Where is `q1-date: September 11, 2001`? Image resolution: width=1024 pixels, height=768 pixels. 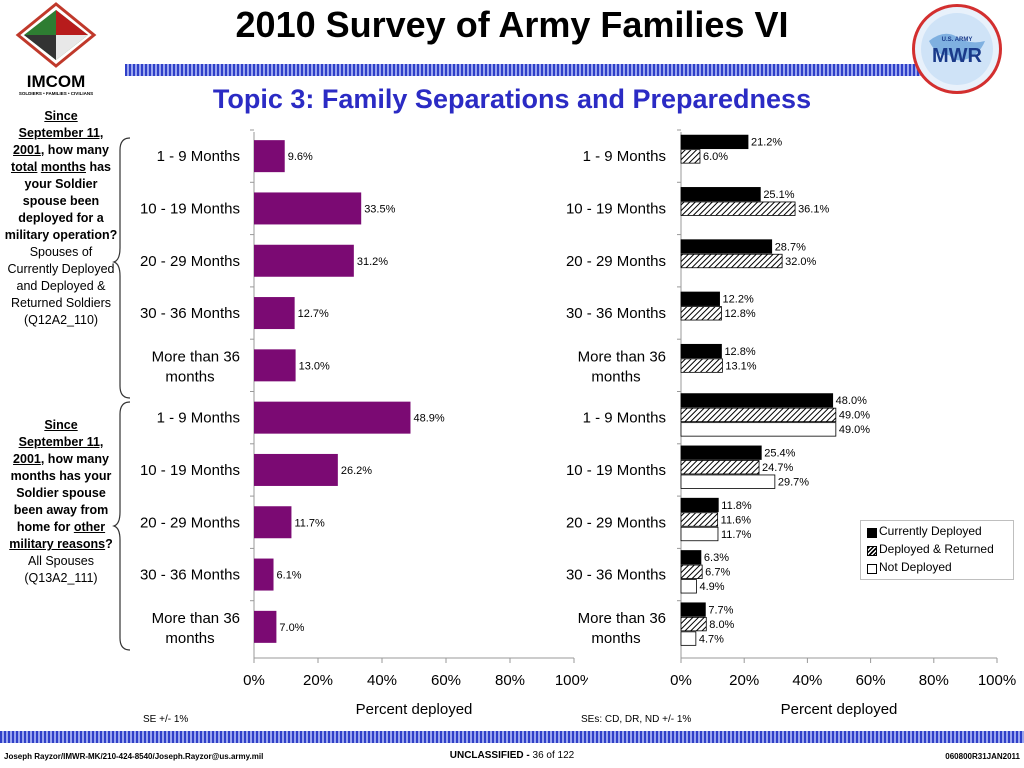 q1-date: September 11, 2001 is located at coordinates (58, 141).